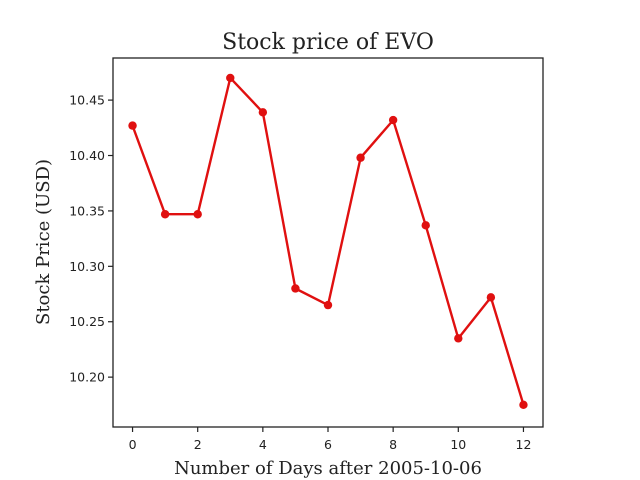  Describe the element at coordinates (198, 444) in the screenshot. I see `x-tick-label: 2` at that location.